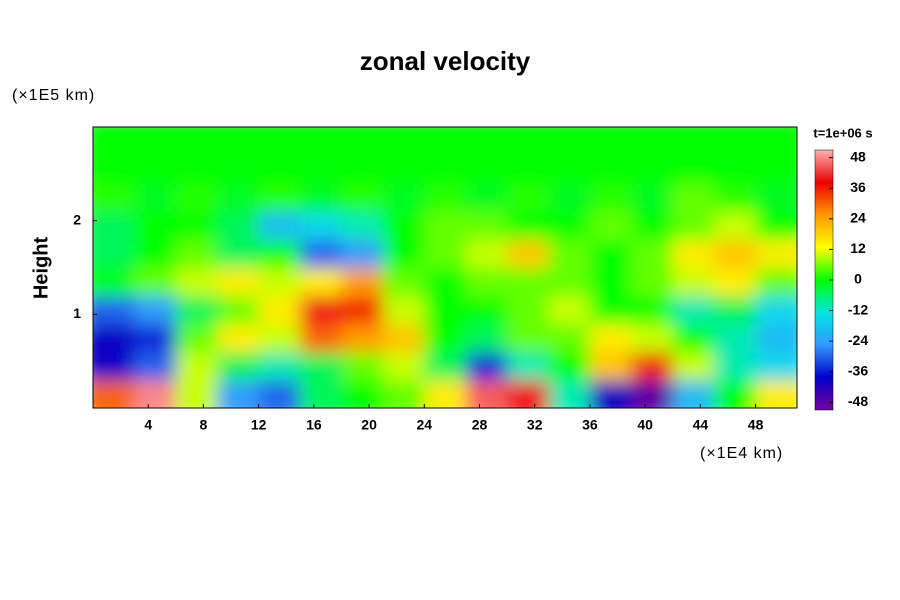 Image resolution: width=900 pixels, height=600 pixels. I want to click on colorbar-tick-label: 0, so click(858, 279).